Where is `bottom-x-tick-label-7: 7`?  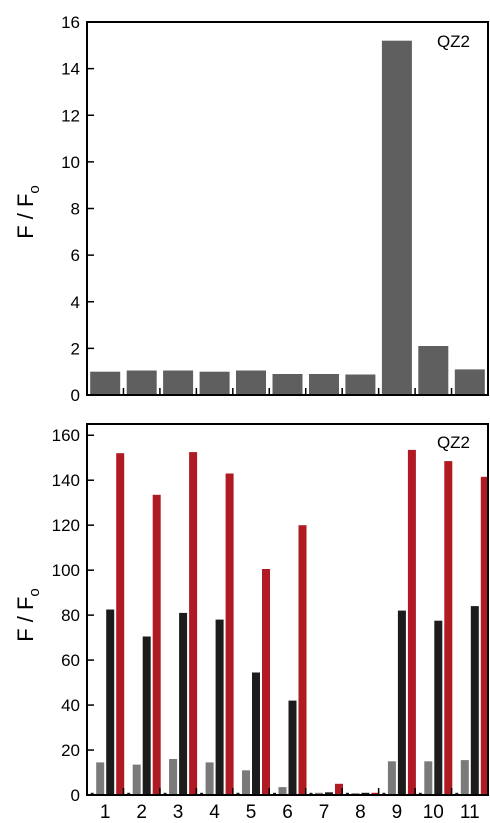 bottom-x-tick-label-7: 7 is located at coordinates (324, 812).